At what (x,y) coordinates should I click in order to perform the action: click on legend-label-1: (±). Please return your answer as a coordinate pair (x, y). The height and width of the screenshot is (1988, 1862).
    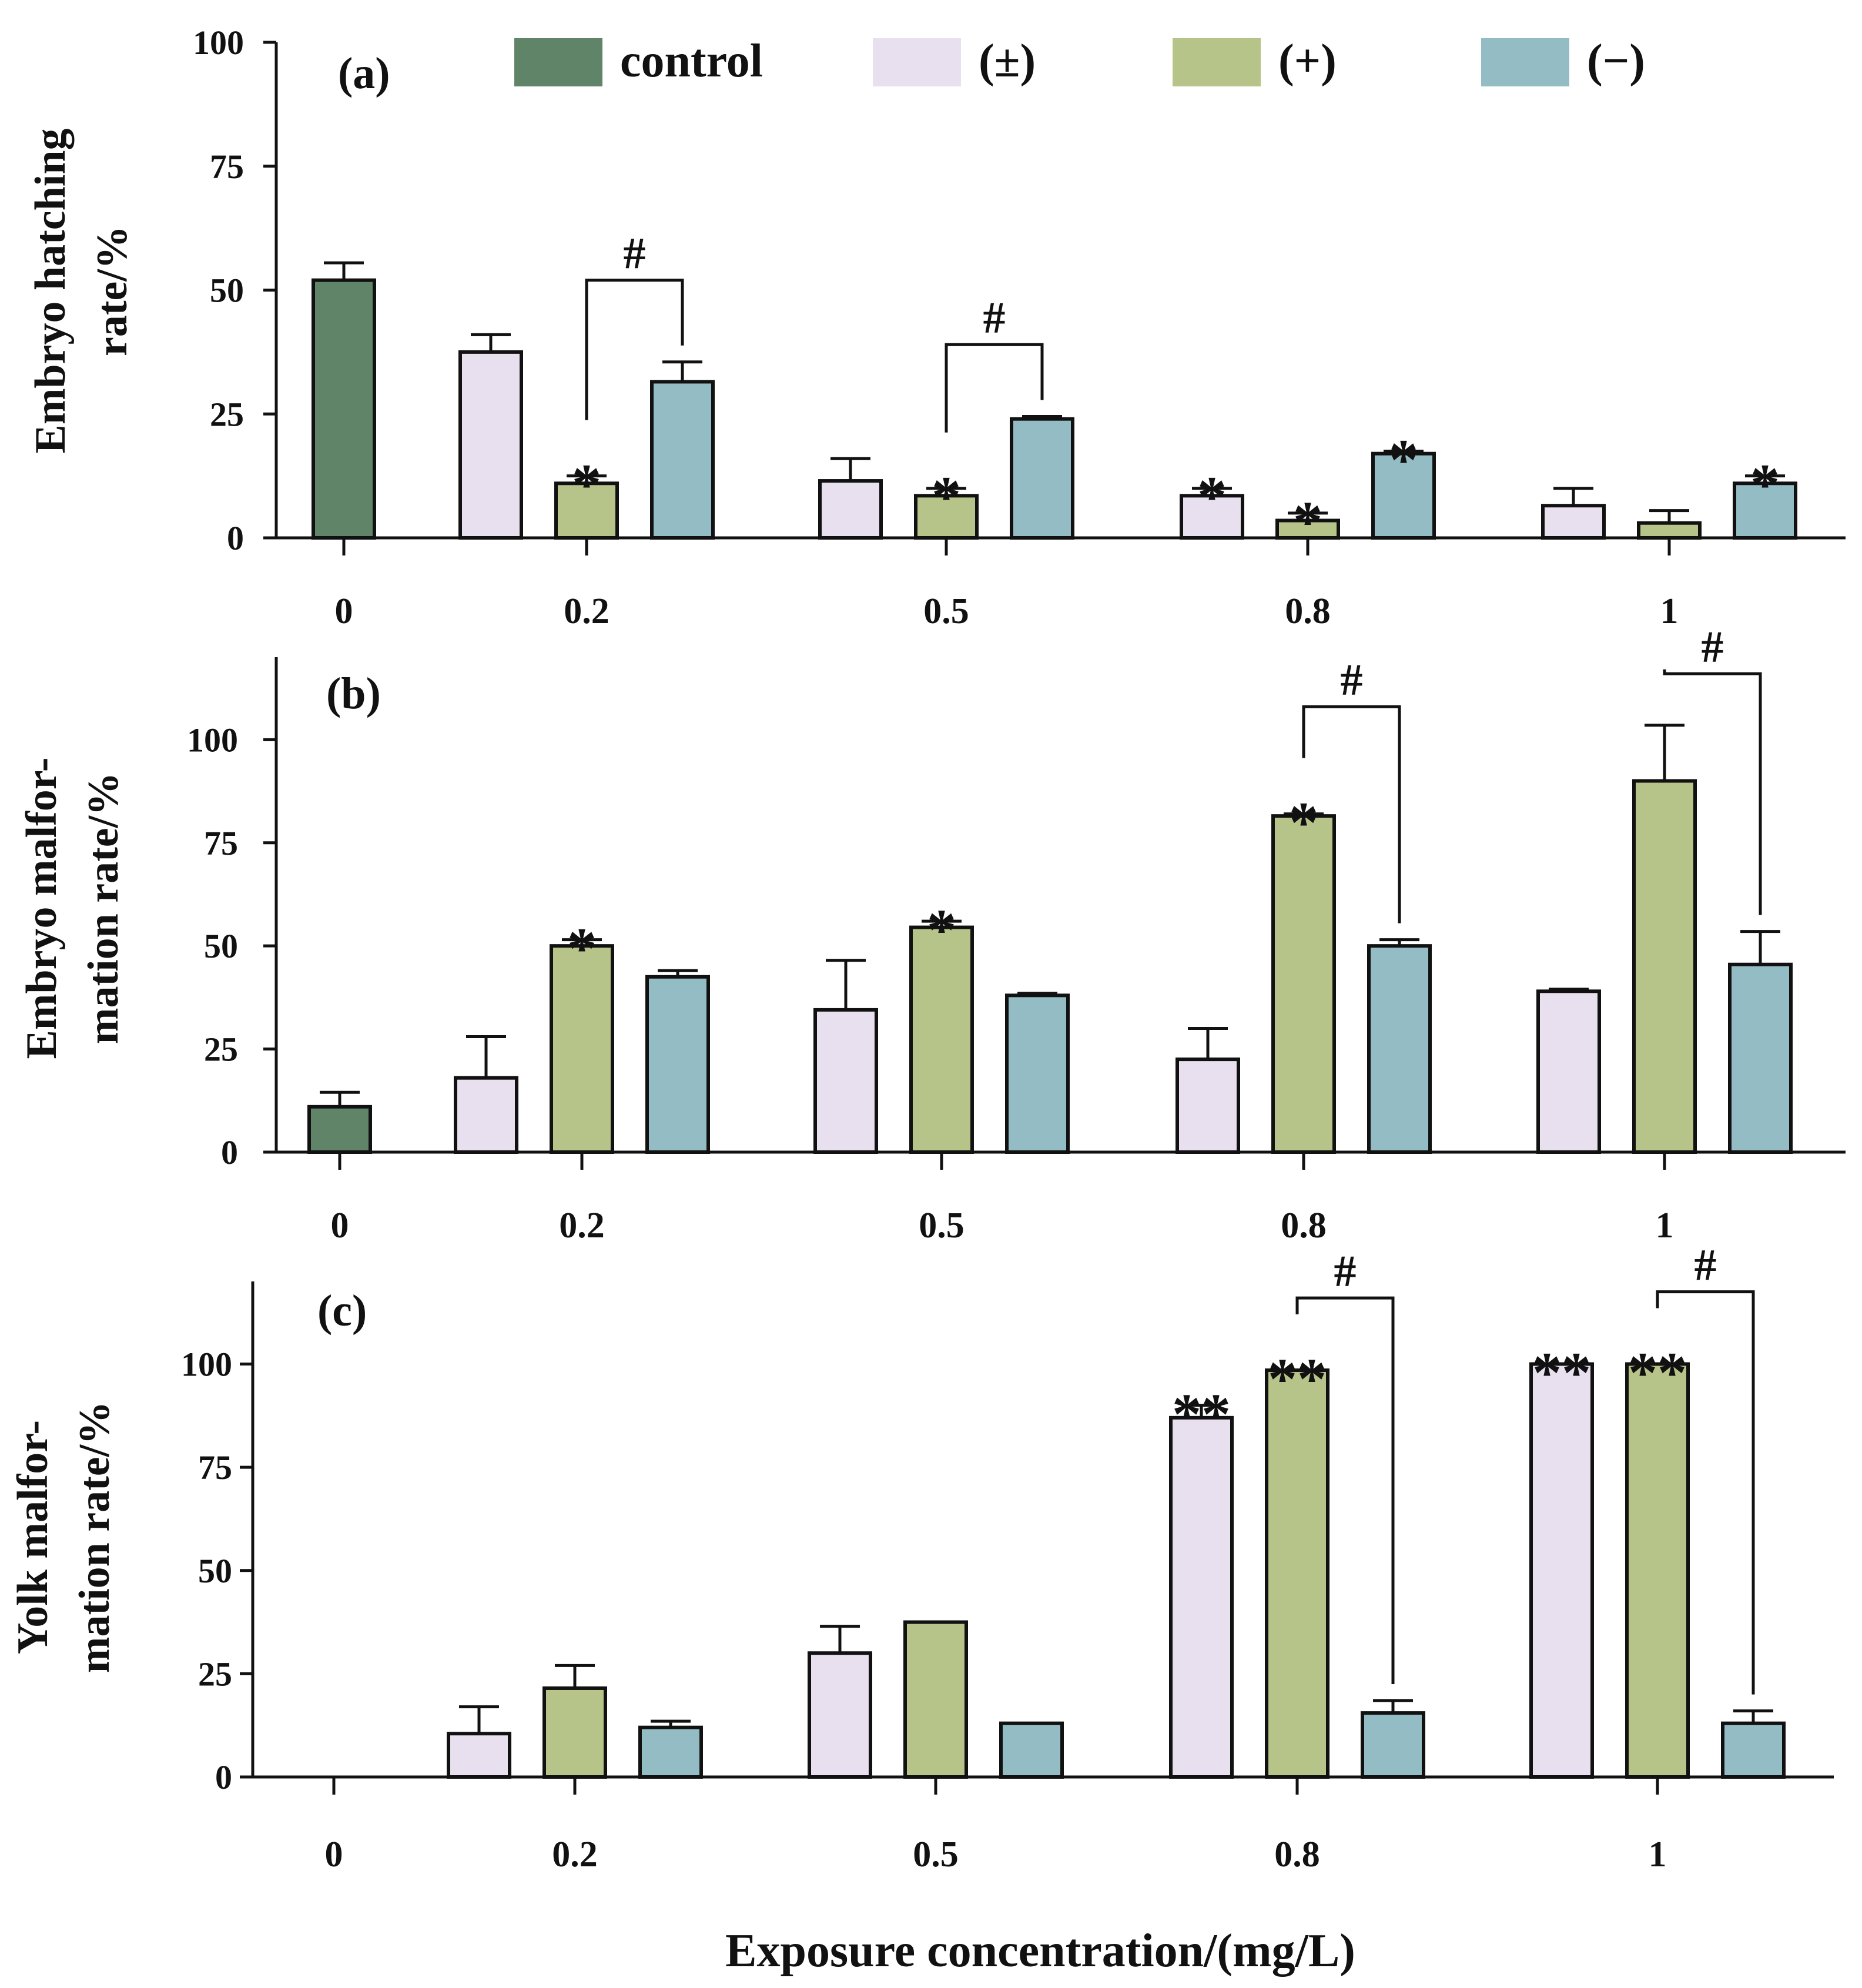
    Looking at the image, I should click on (1008, 61).